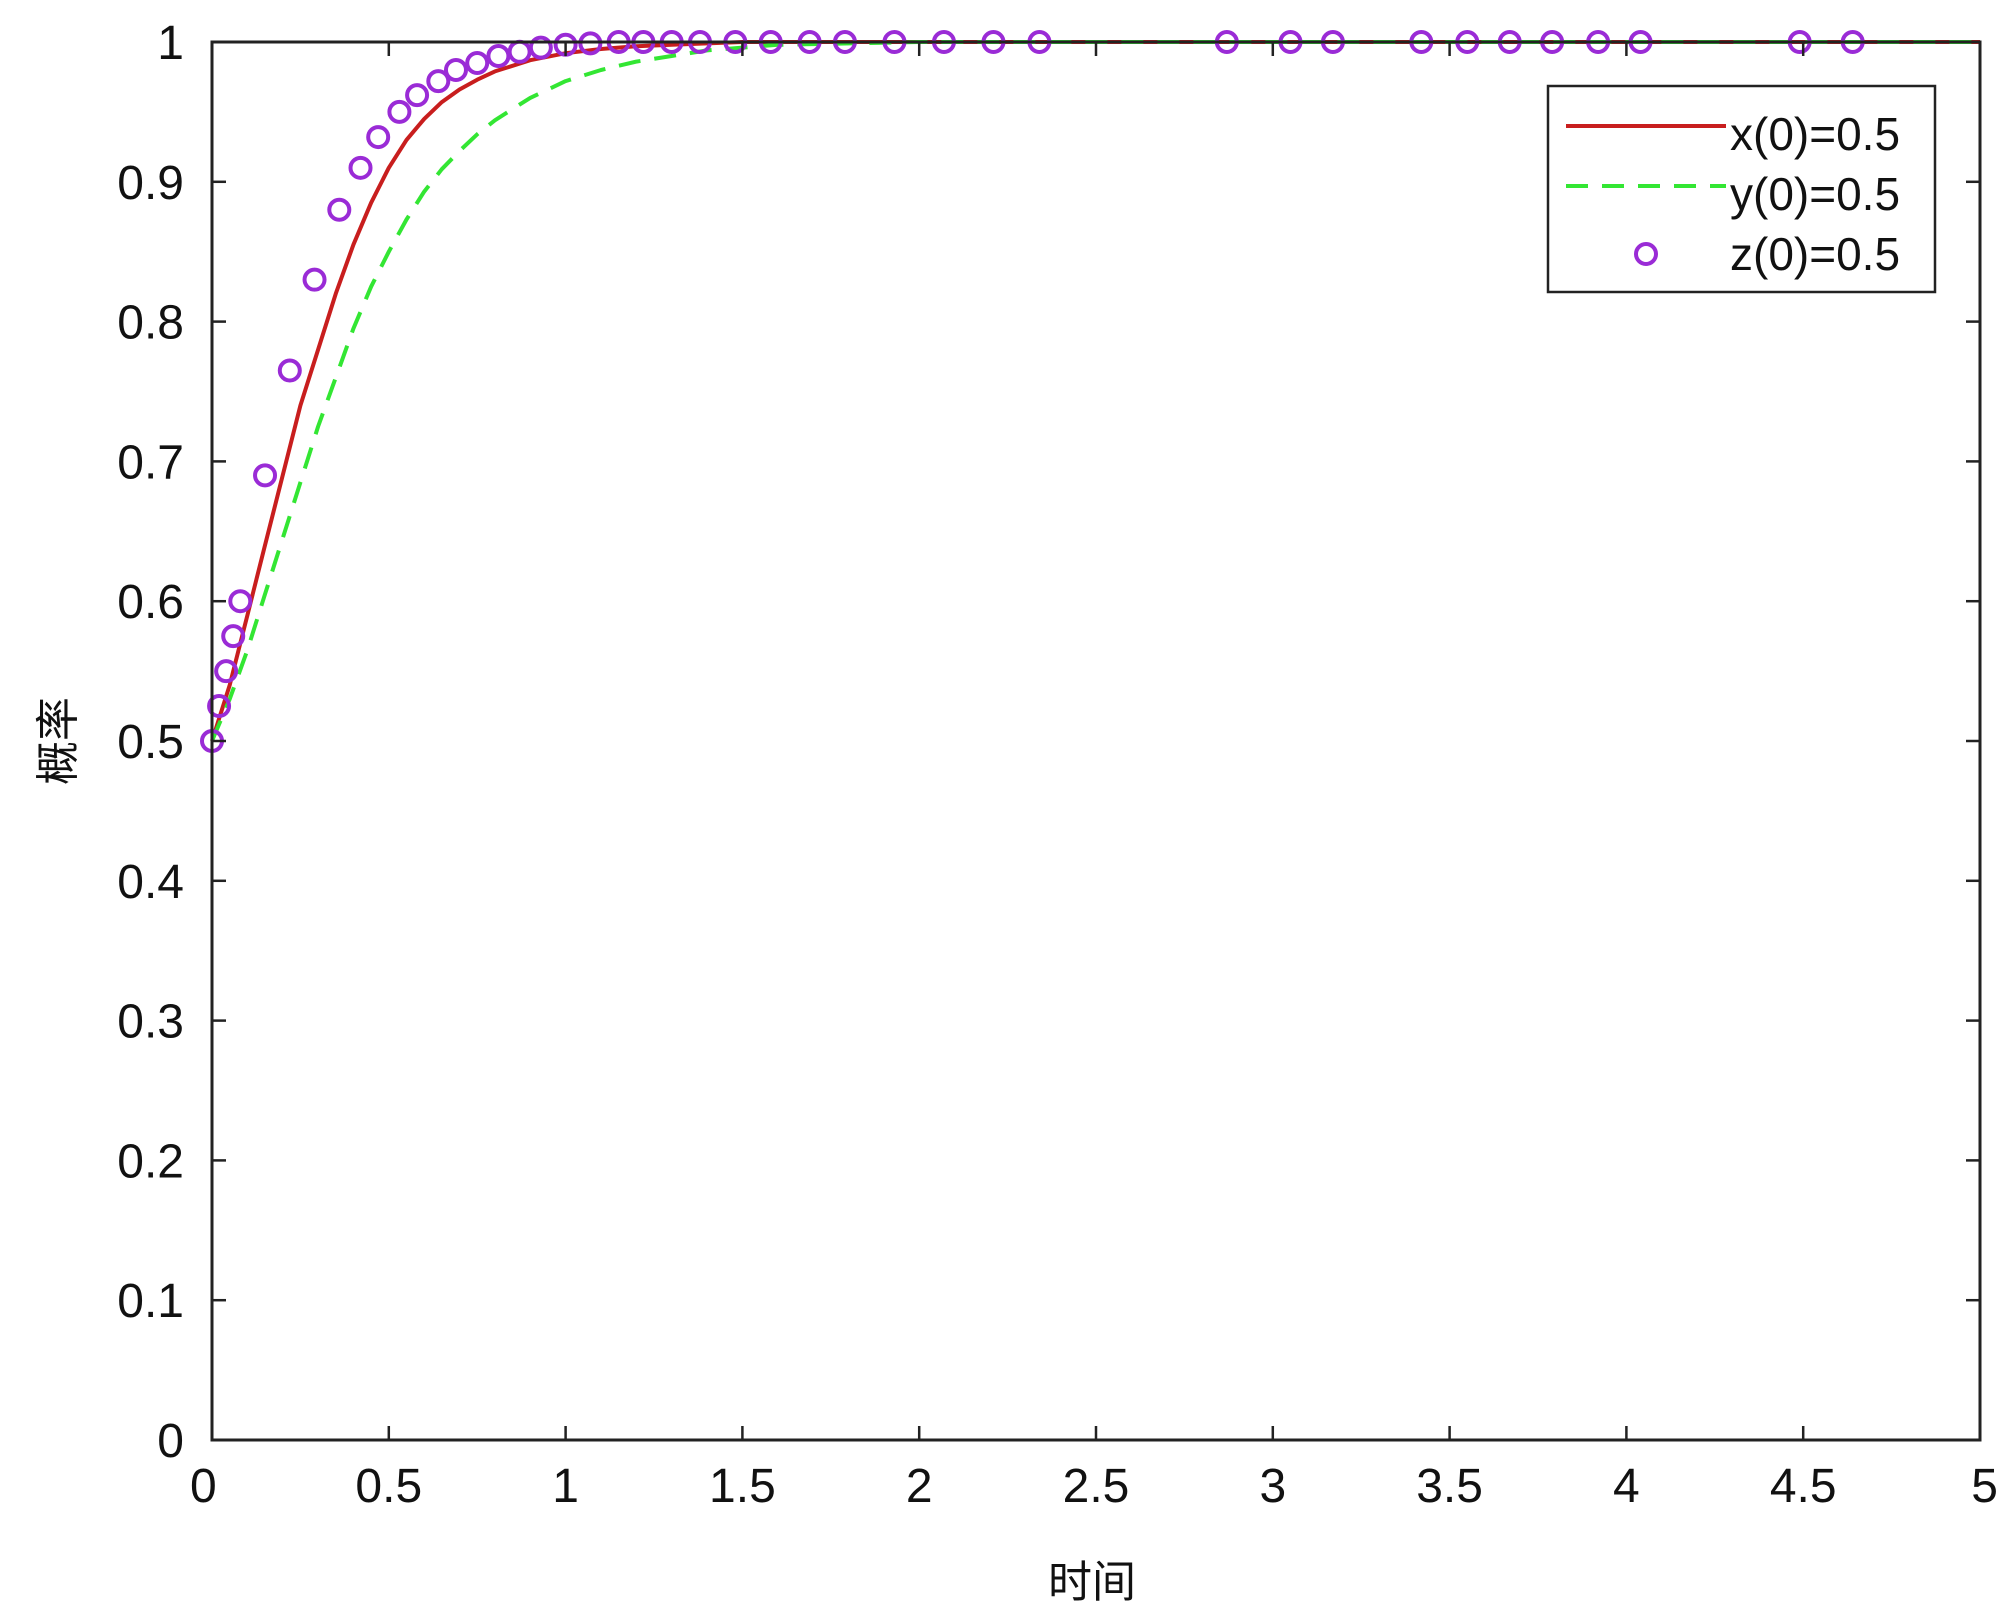  I want to click on y-tick-label: 0.6, so click(150, 602).